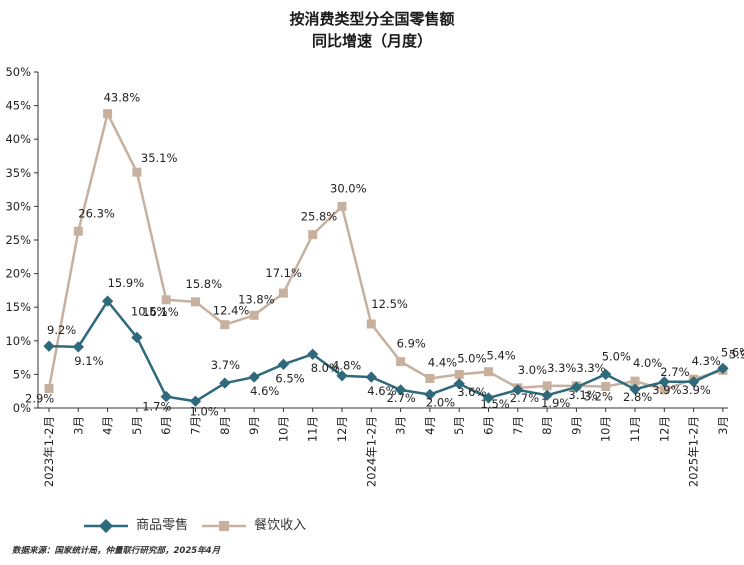  Describe the element at coordinates (576, 425) in the screenshot. I see `x-tick-label: 9月` at that location.